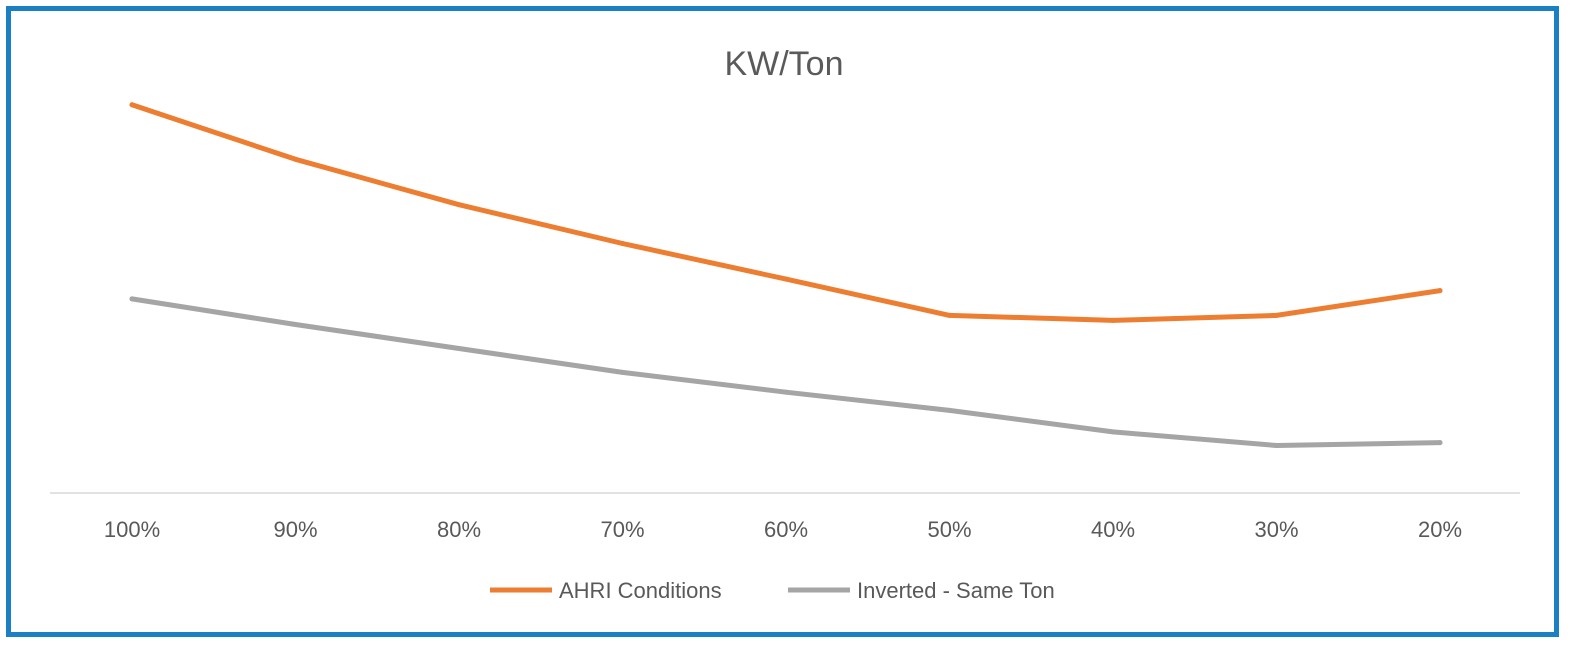  I want to click on legend-label-inverted: Inverted - Same Ton, so click(956, 590).